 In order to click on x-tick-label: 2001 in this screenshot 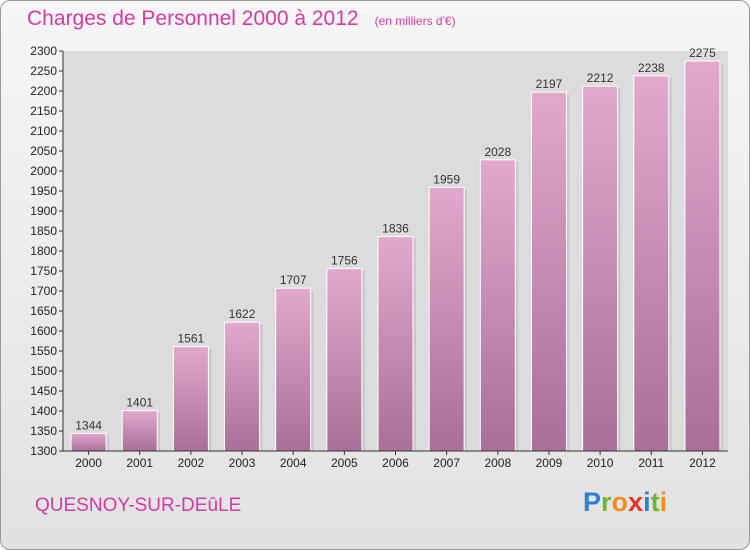, I will do `click(139, 463)`.